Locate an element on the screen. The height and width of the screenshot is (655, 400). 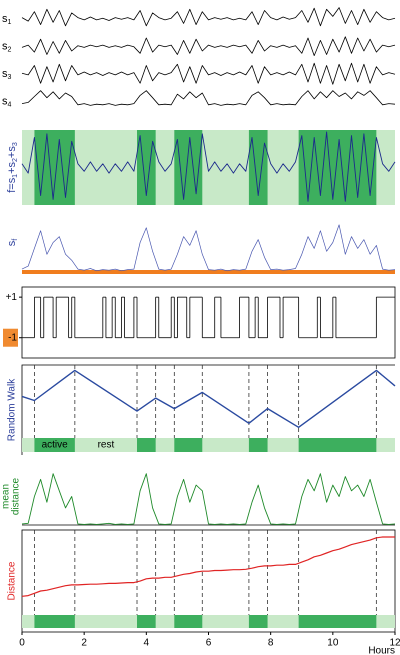
y-tick-label: +1 is located at coordinates (12, 297).